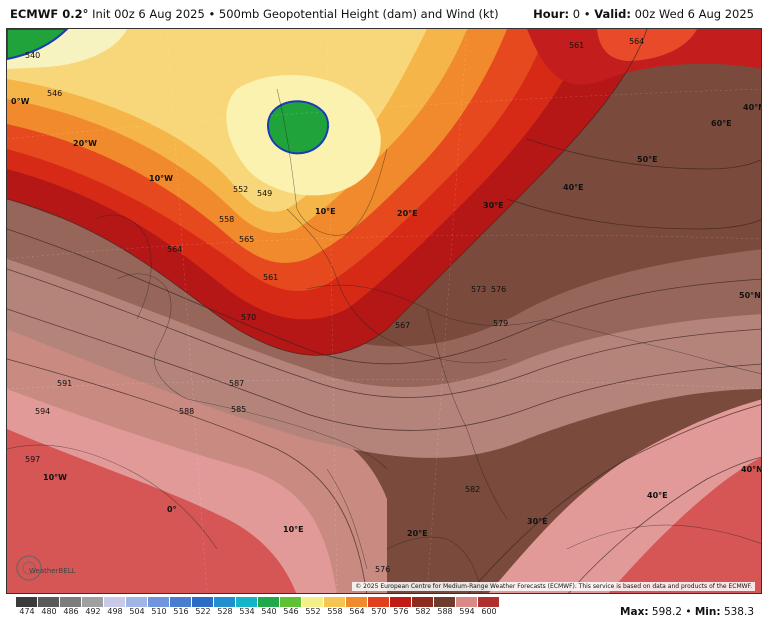 The width and height of the screenshot is (768, 632). Describe the element at coordinates (401, 611) in the screenshot. I see `legend-label-576: 576` at that location.